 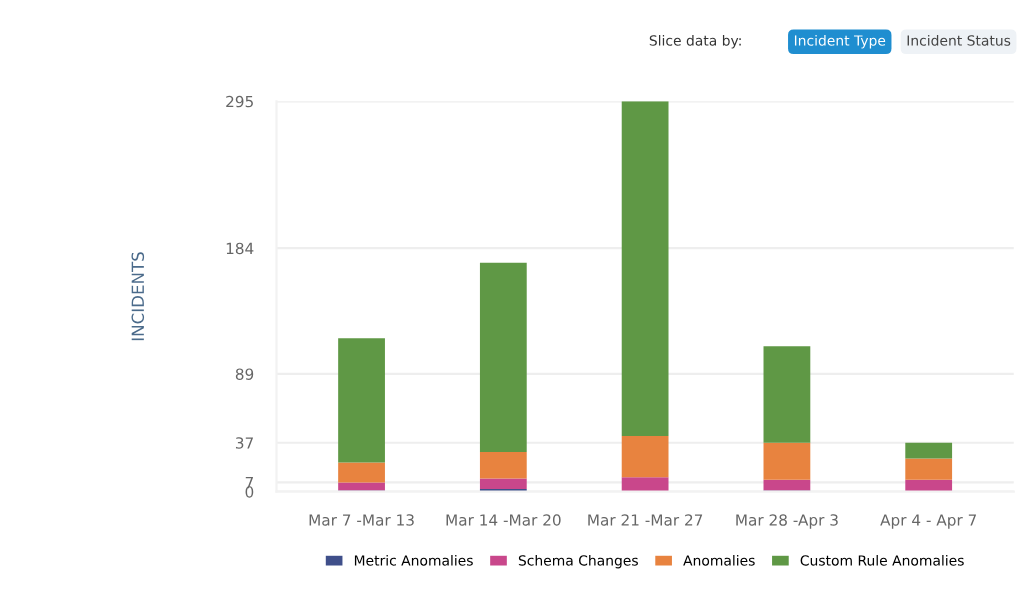 I want to click on y-axis-title: INCIDENTS, so click(x=138, y=296).